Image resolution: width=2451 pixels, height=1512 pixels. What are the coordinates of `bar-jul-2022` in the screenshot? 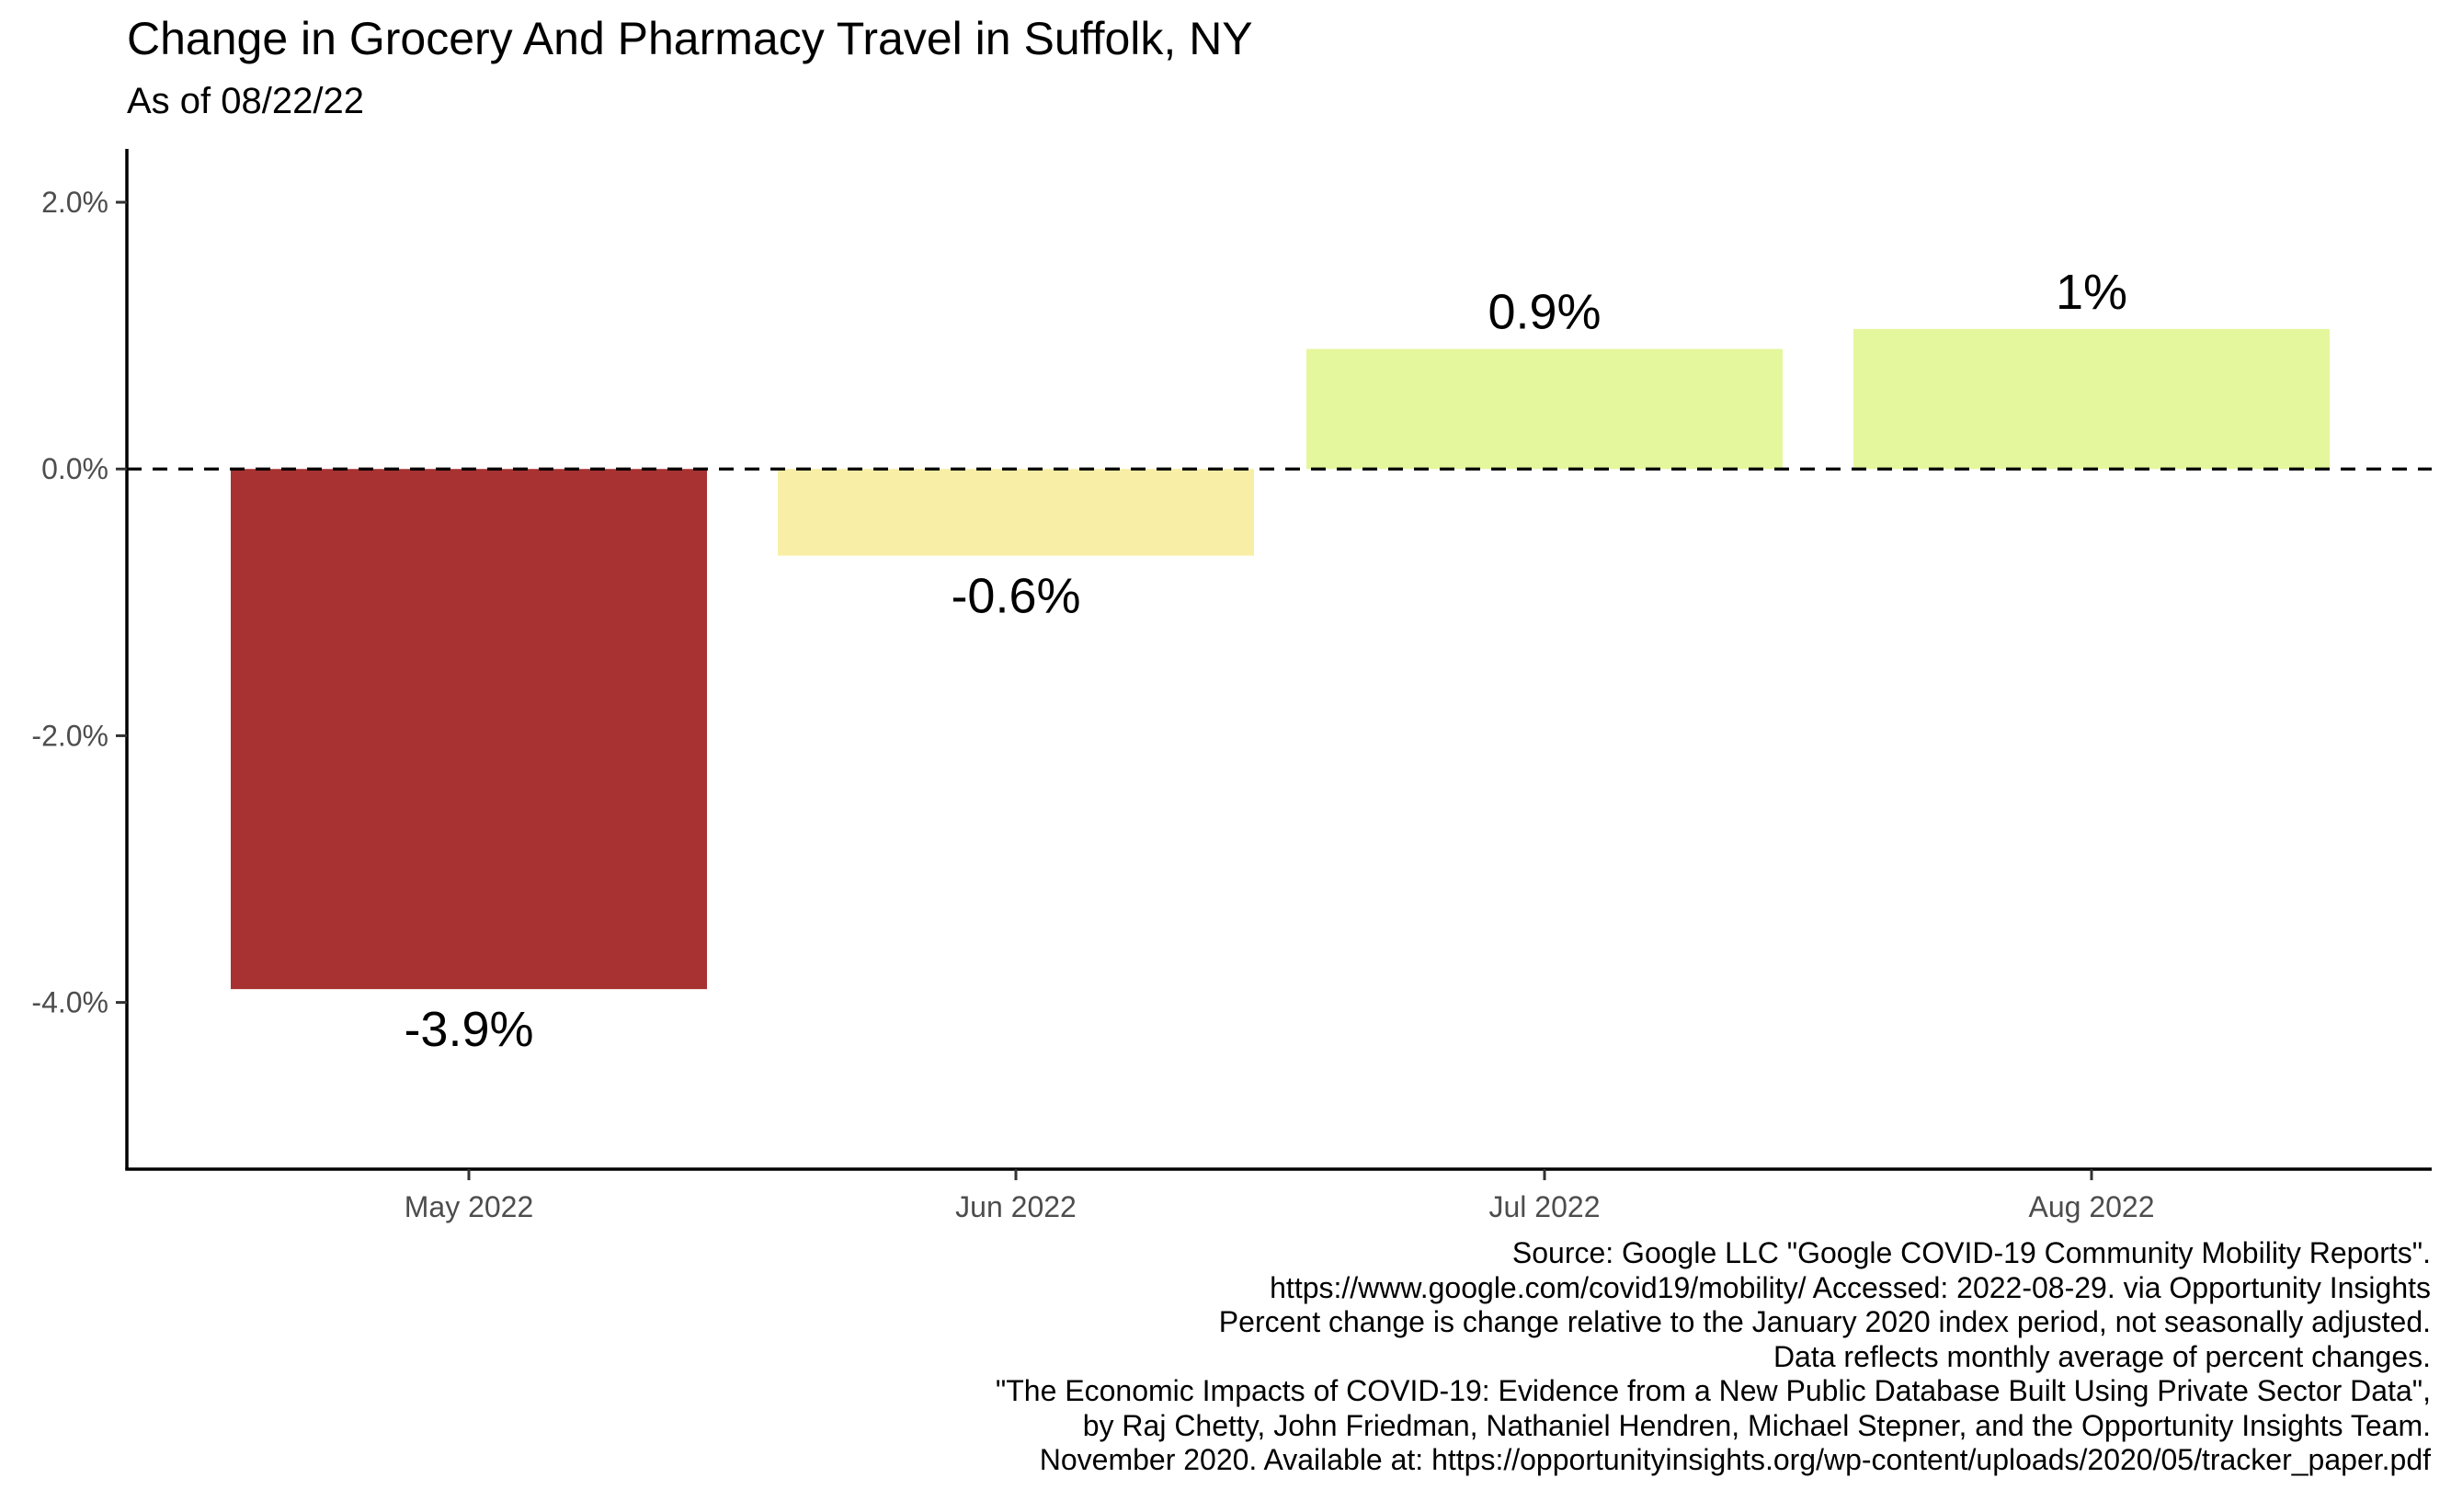 It's located at (1544, 409).